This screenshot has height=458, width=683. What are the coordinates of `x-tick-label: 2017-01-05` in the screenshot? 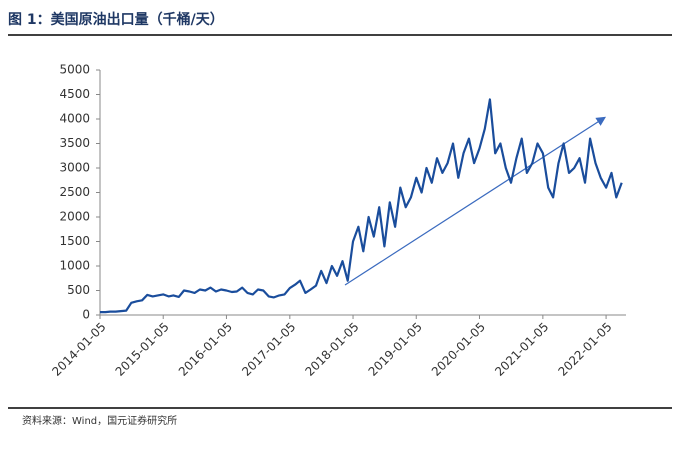 It's located at (268, 349).